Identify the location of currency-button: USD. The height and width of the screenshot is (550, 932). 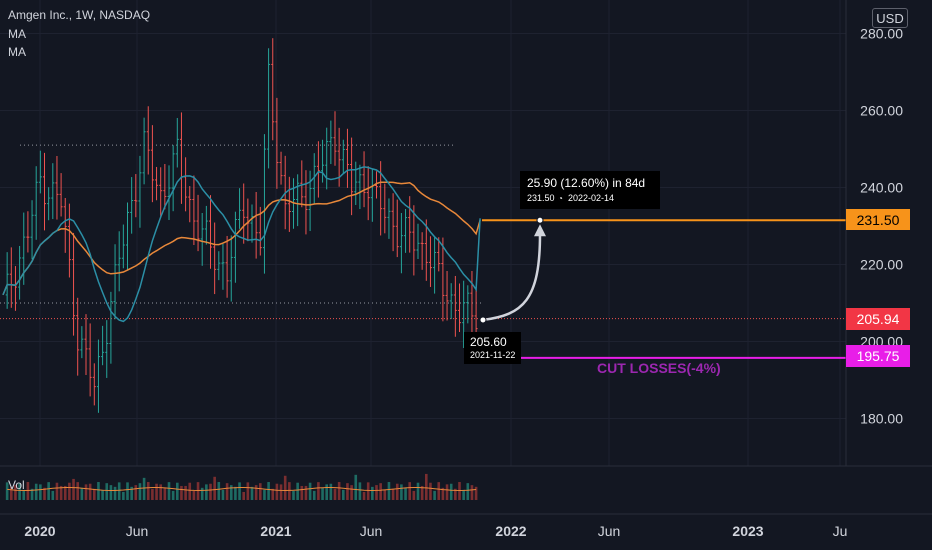
(890, 18).